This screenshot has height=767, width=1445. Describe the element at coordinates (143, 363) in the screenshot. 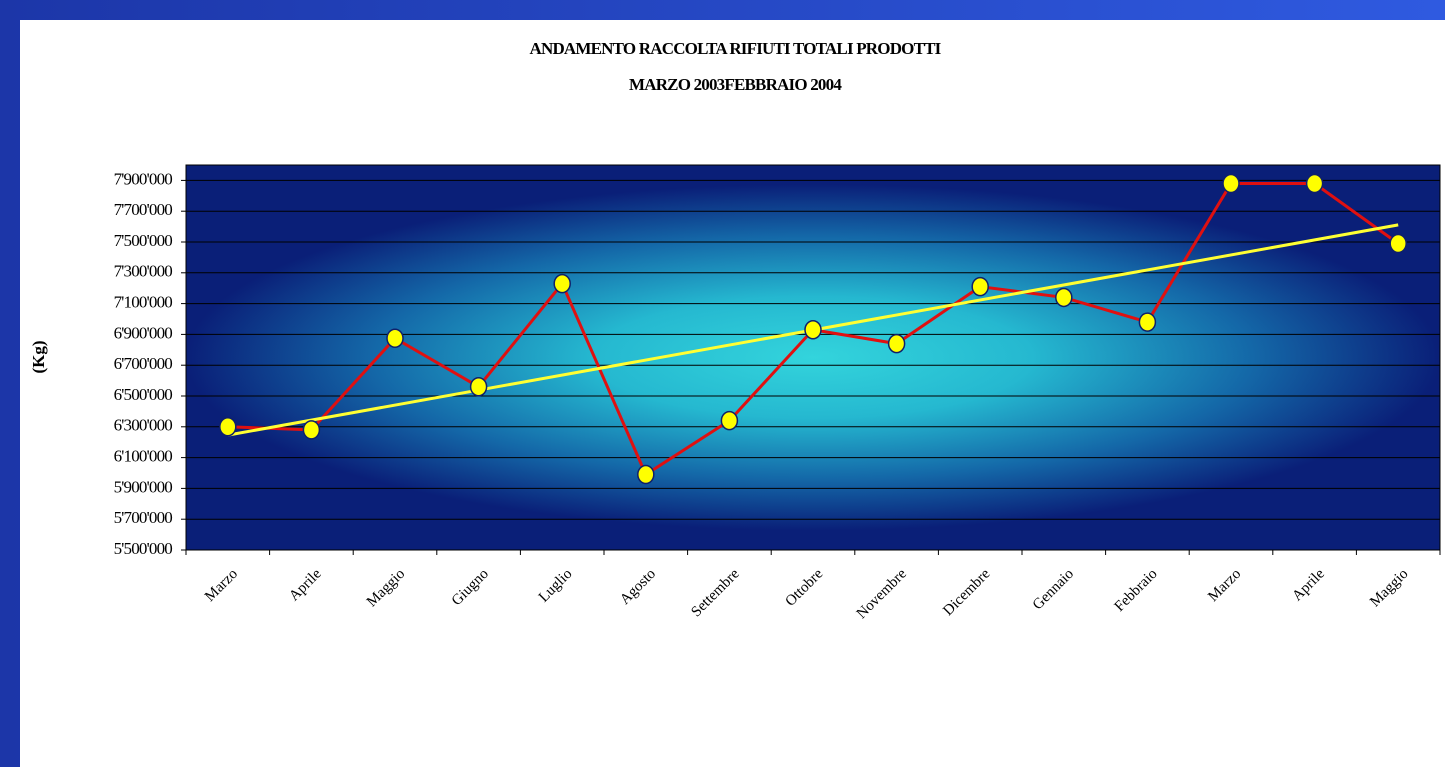

I see `y-tick-label: 6'700'000` at that location.